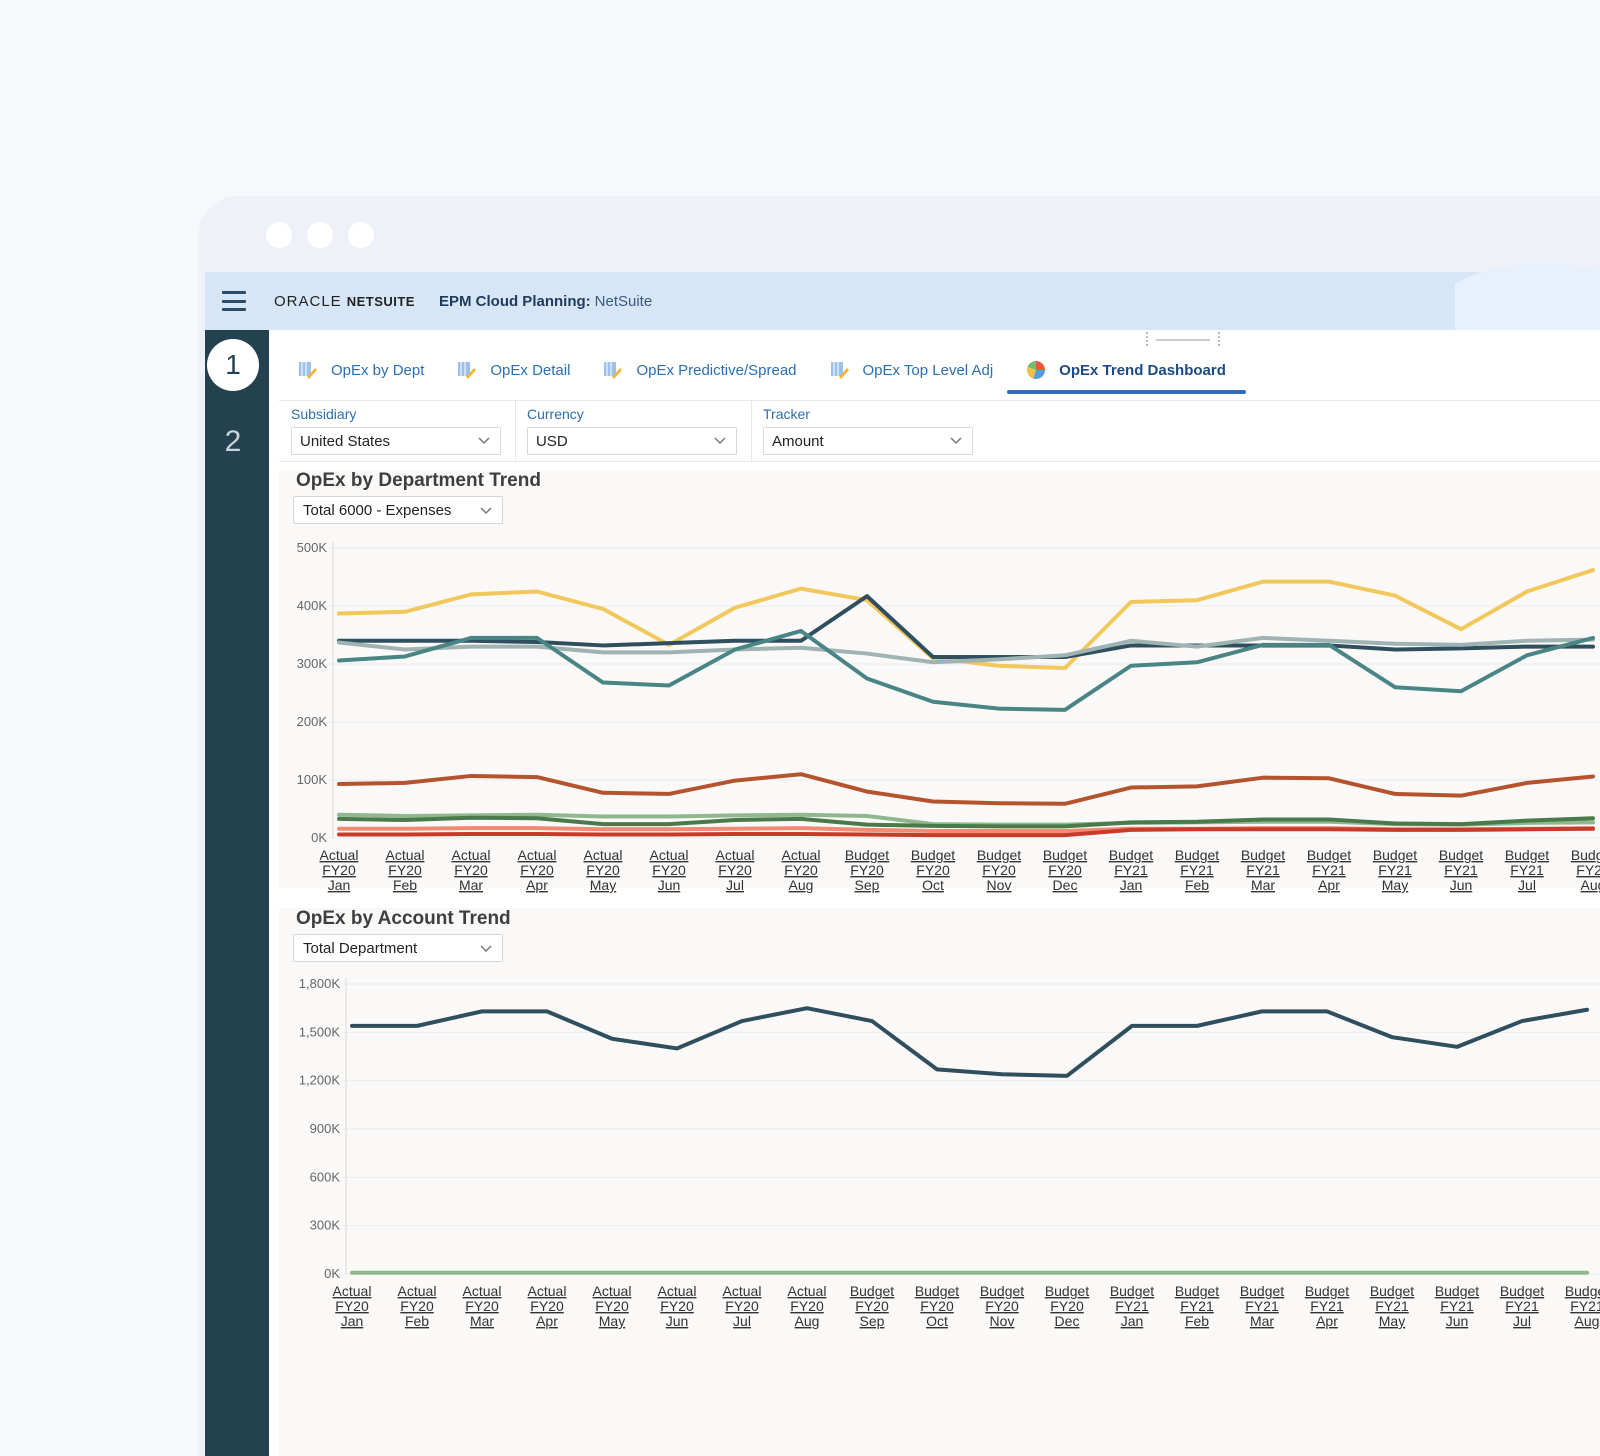 Image resolution: width=1600 pixels, height=1456 pixels. What do you see at coordinates (555, 414) in the screenshot?
I see `filter-label: Currency` at bounding box center [555, 414].